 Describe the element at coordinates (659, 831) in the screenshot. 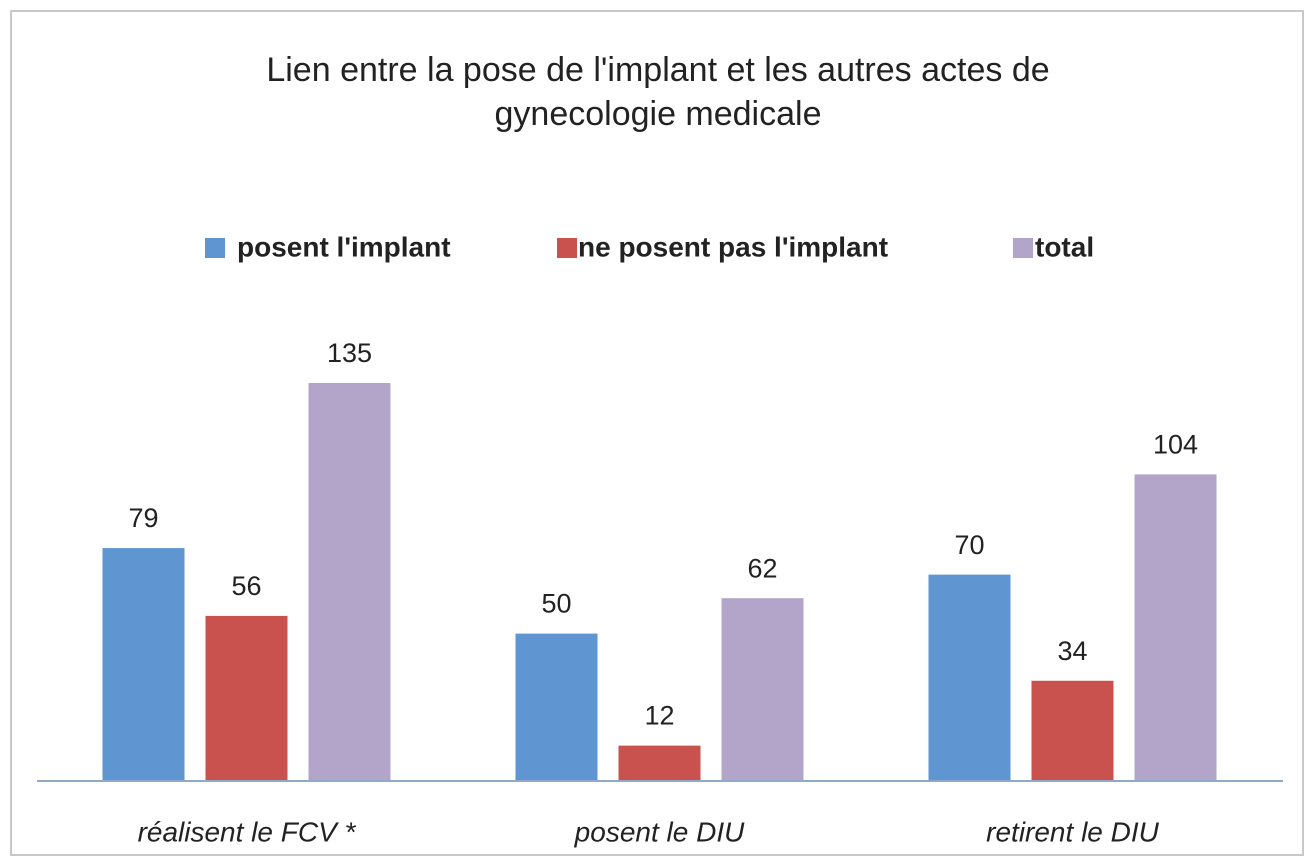

I see `x-tick-label: posent le DIU` at that location.